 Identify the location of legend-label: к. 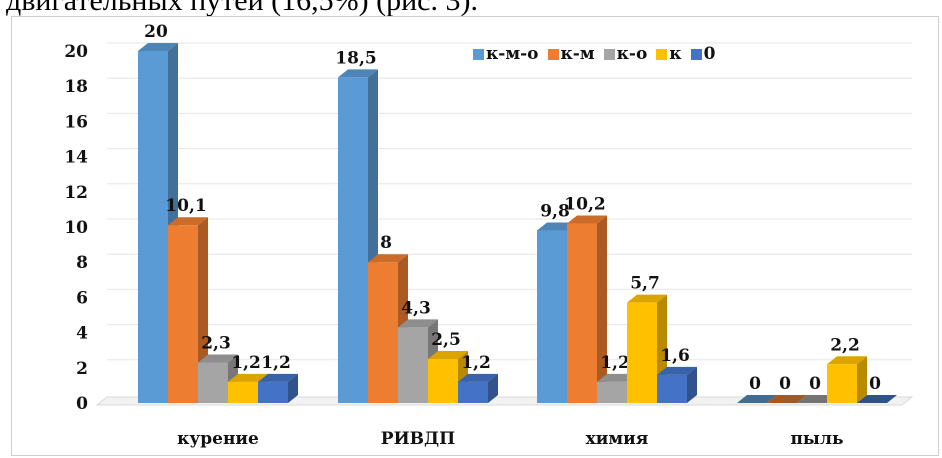
(675, 54).